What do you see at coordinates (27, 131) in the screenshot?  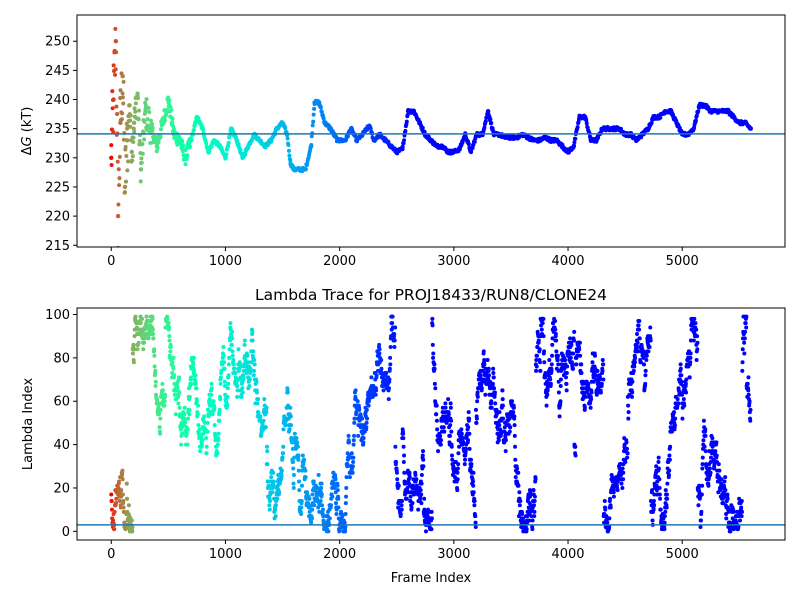 I see `delta-g-y-axis-label: ΔG (kT)` at bounding box center [27, 131].